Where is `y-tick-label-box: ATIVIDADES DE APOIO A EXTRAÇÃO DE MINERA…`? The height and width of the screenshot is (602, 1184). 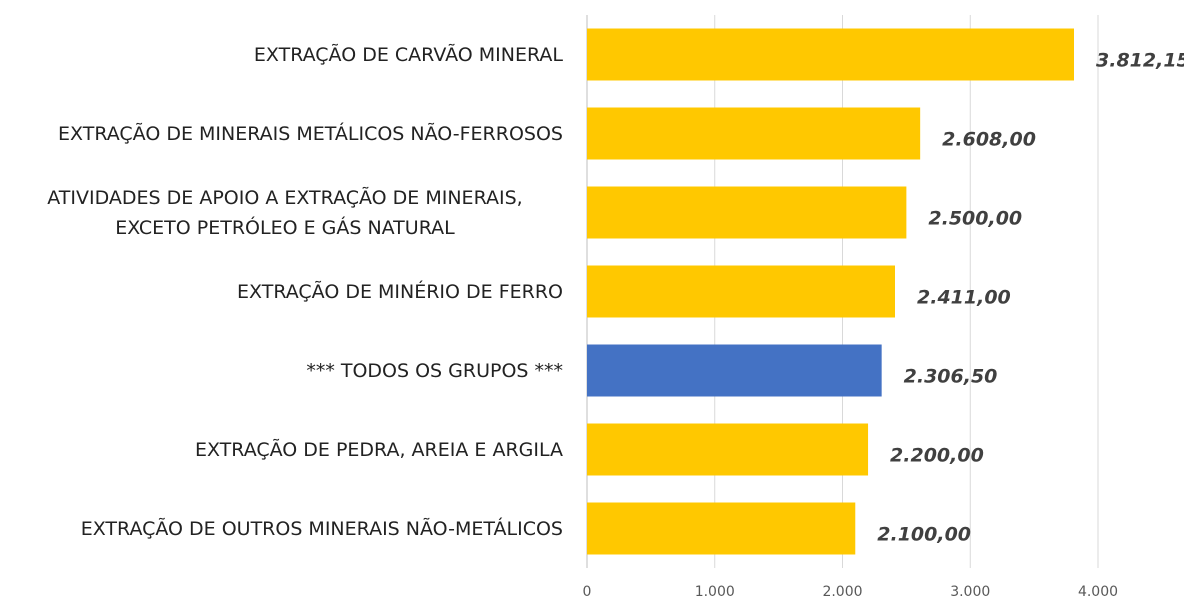
y-tick-label-box: ATIVIDADES DE APOIO A EXTRAÇÃO DE MINERA… is located at coordinates (283, 212).